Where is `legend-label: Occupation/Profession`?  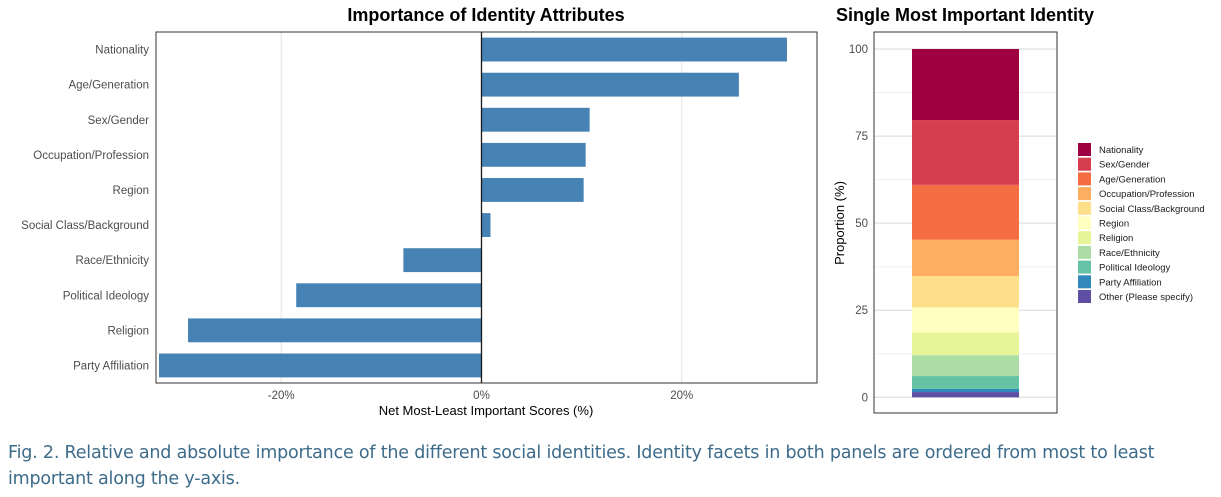
legend-label: Occupation/Profession is located at coordinates (1147, 194).